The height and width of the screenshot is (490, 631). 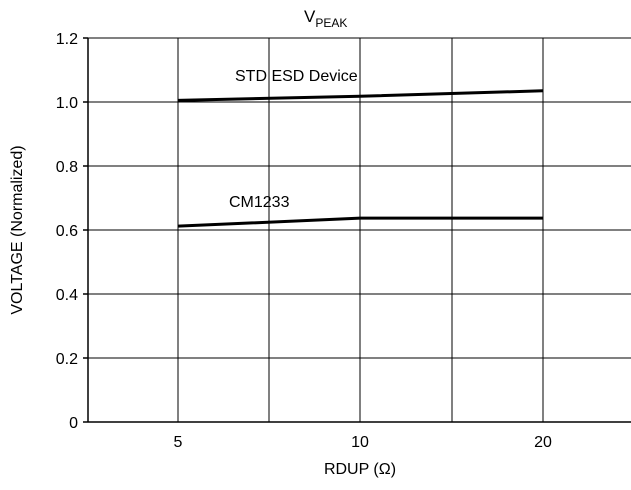 I want to click on x-tick-label: 5, so click(x=178, y=442).